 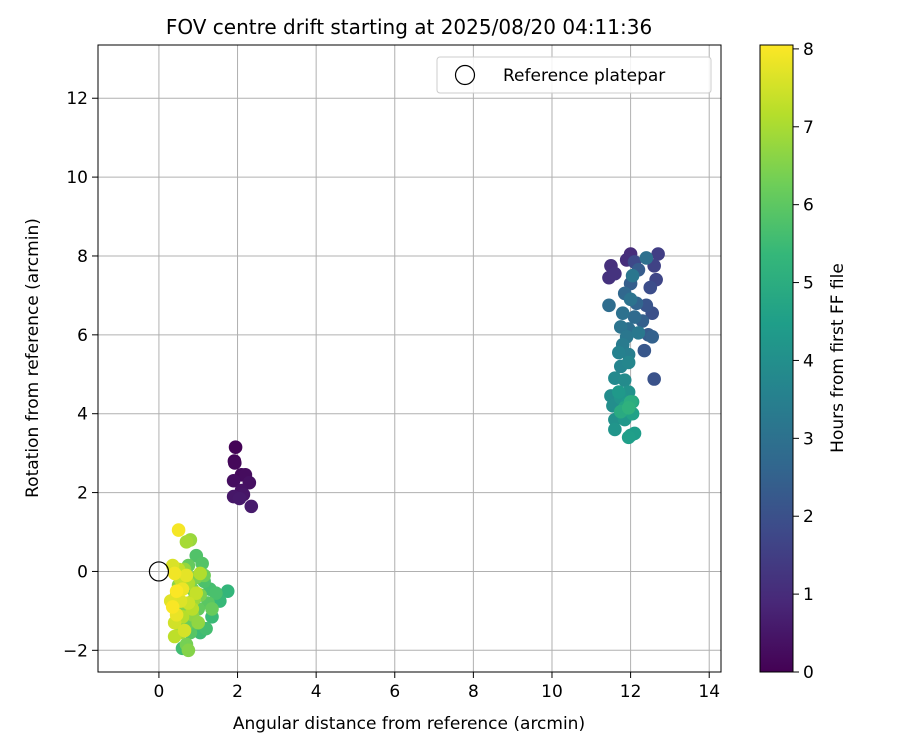 What do you see at coordinates (552, 692) in the screenshot?
I see `x-tick-label: 10` at bounding box center [552, 692].